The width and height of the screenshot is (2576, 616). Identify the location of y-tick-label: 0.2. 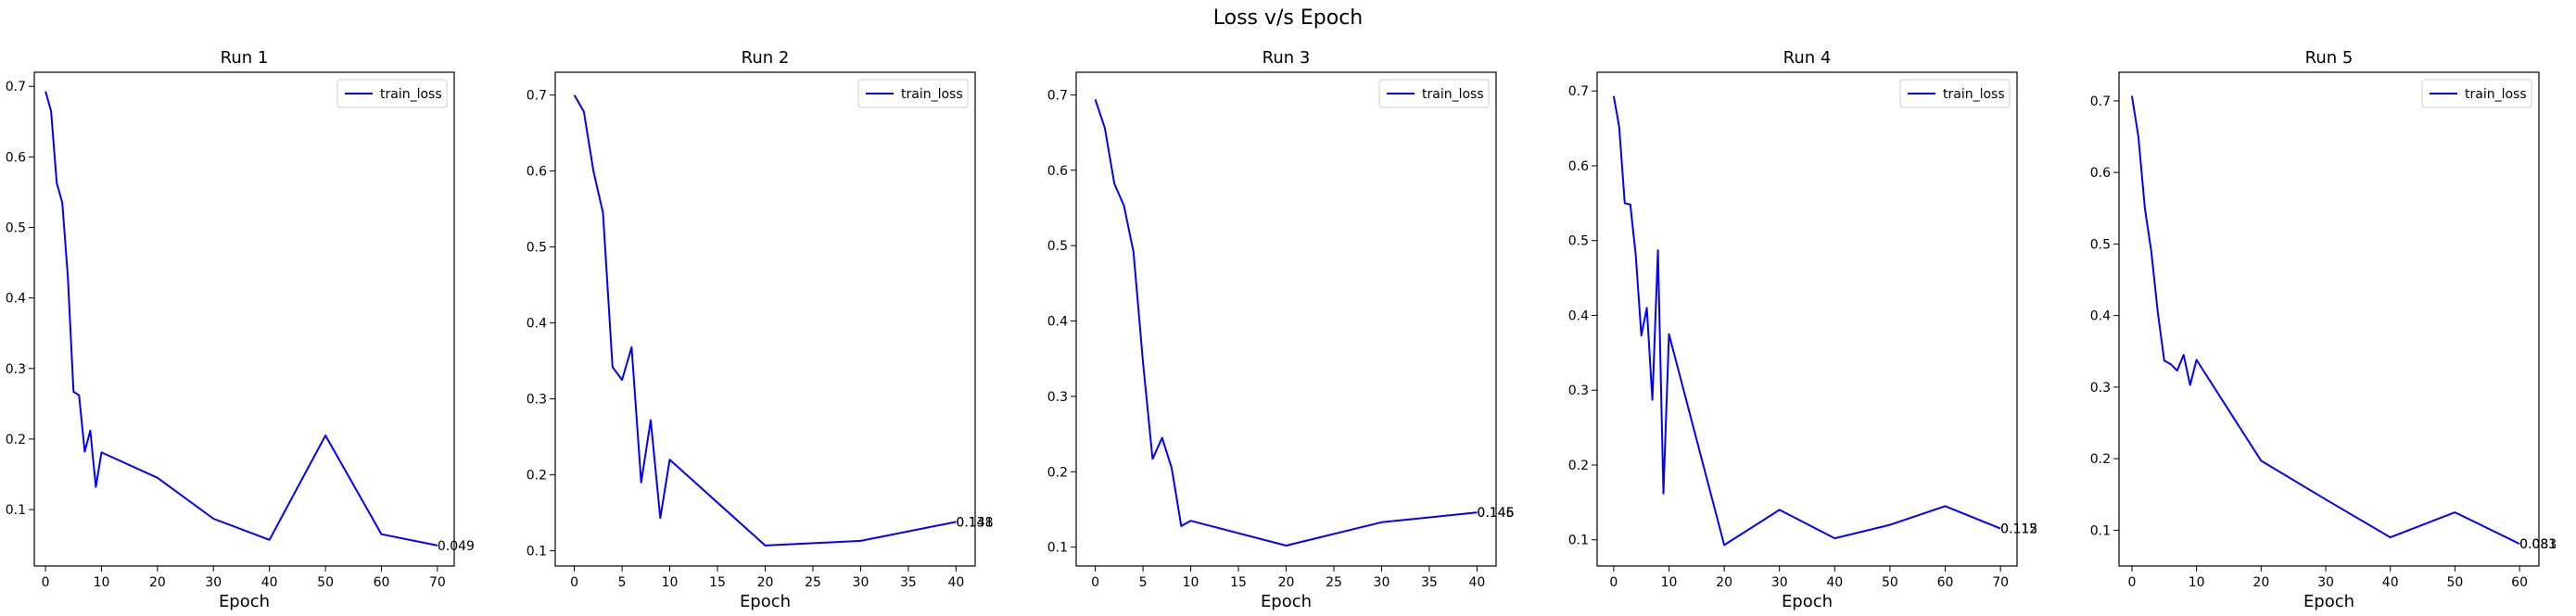
(537, 476).